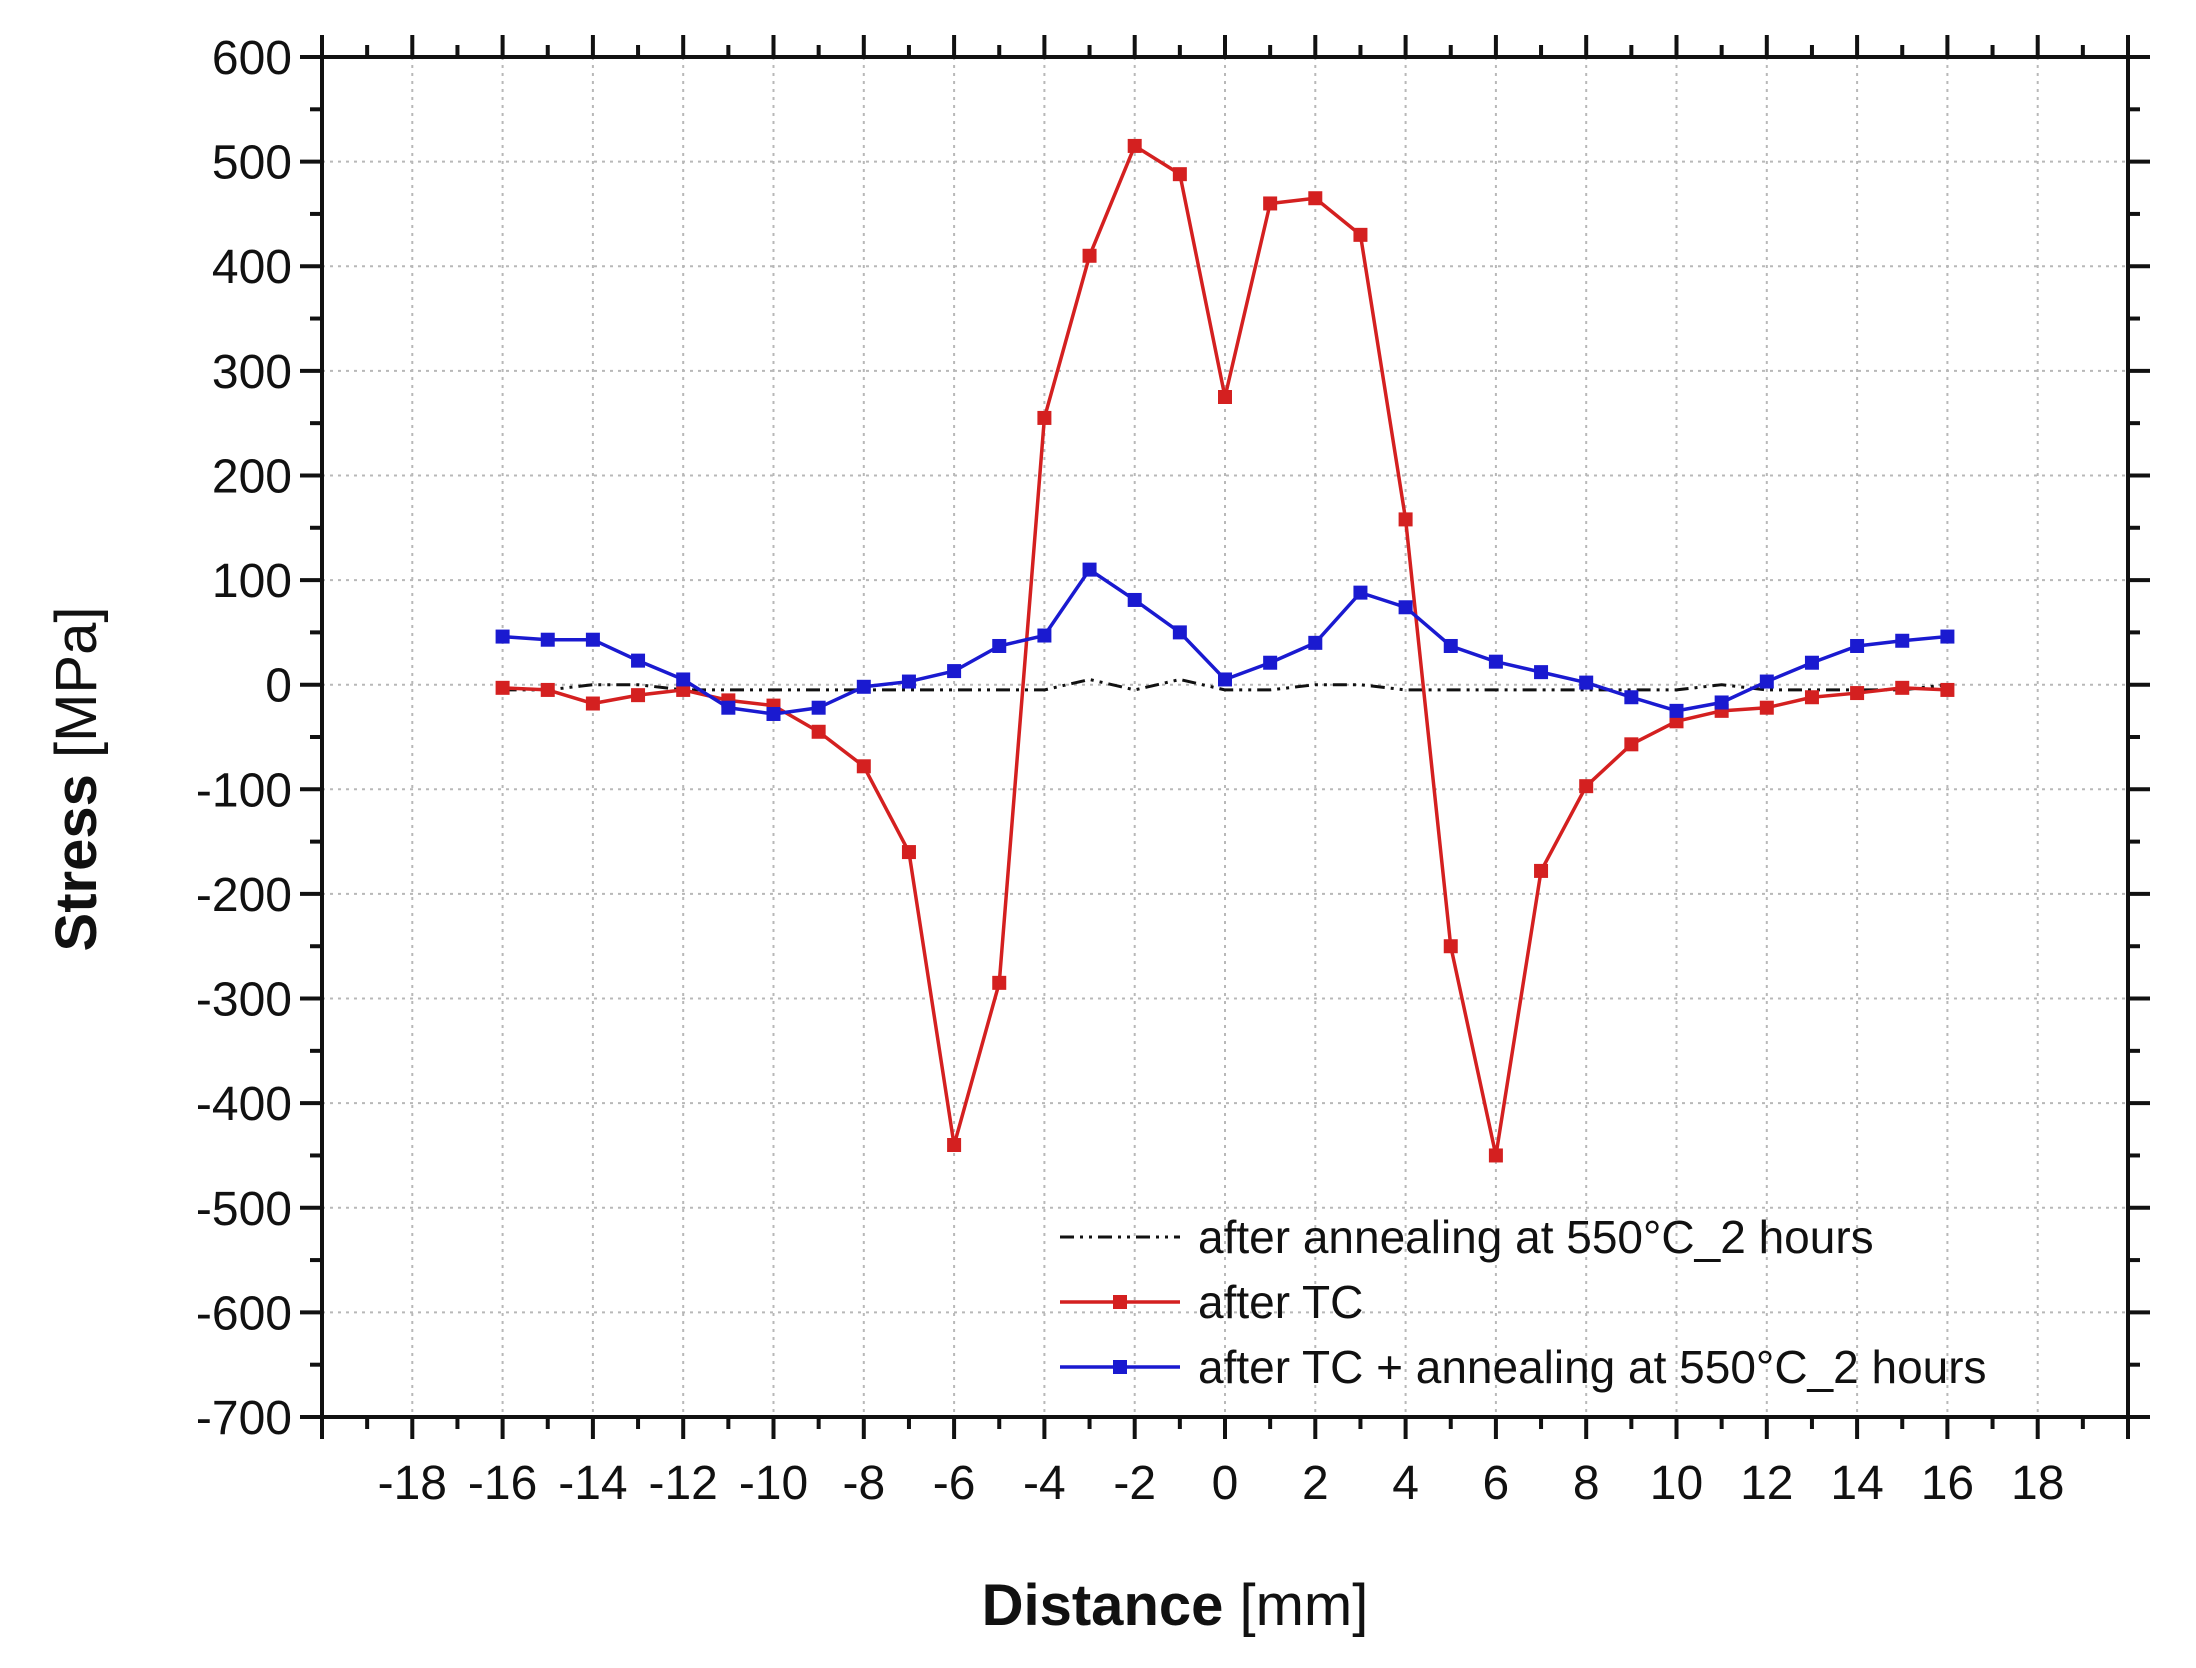  I want to click on x-tick-label: -14, so click(592, 1483).